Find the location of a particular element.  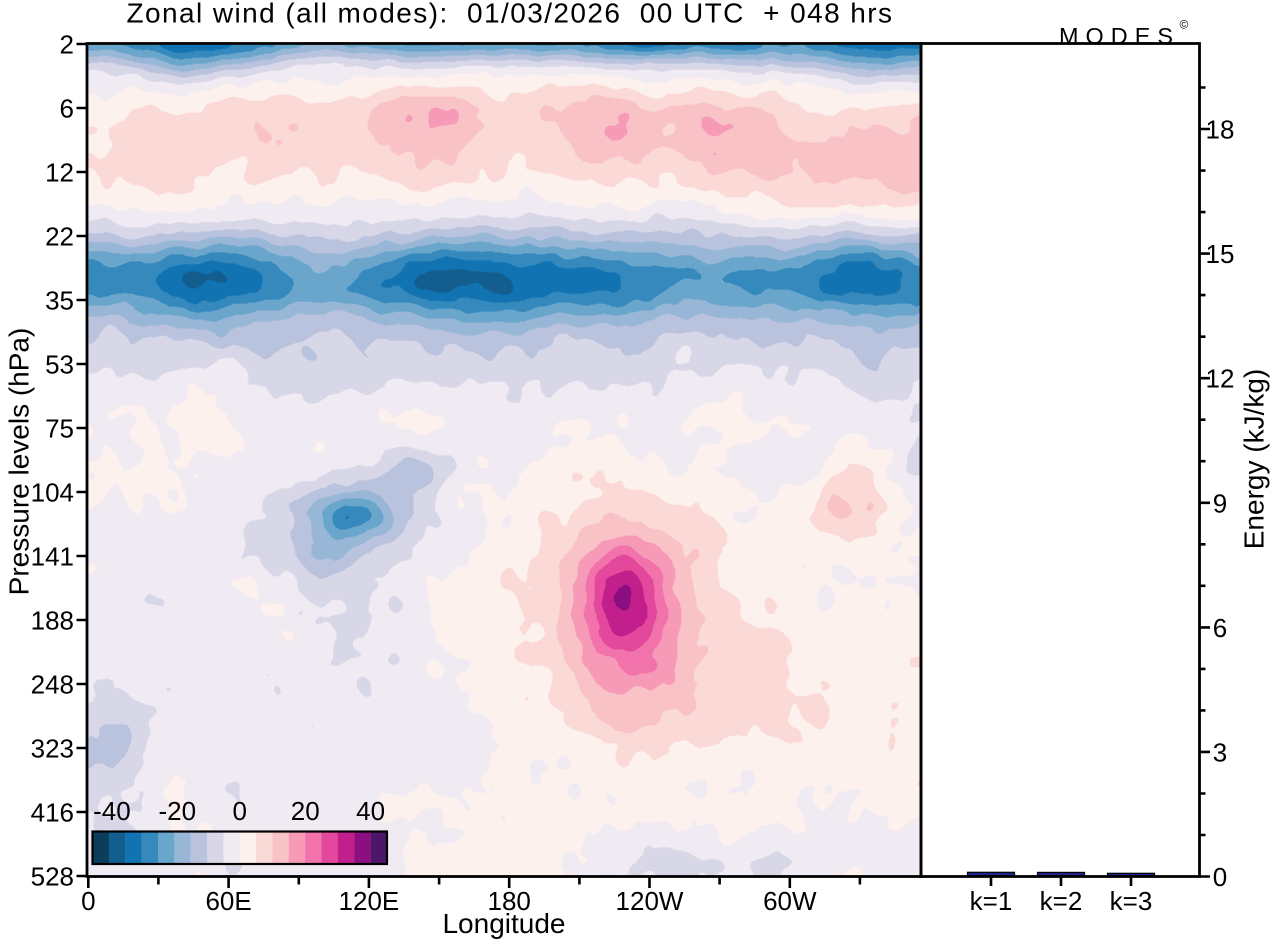

svg-text: 9 is located at coordinates (1220, 503).